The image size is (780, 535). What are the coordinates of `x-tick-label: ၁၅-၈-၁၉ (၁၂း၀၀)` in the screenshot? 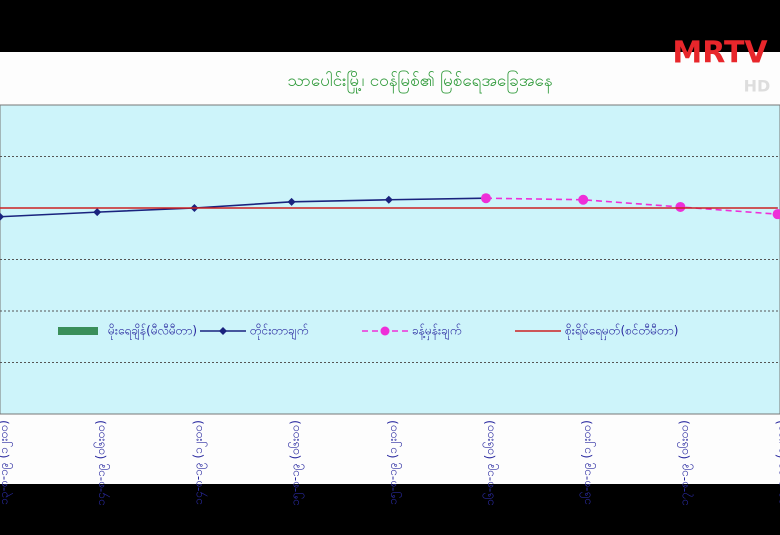 It's located at (393, 462).